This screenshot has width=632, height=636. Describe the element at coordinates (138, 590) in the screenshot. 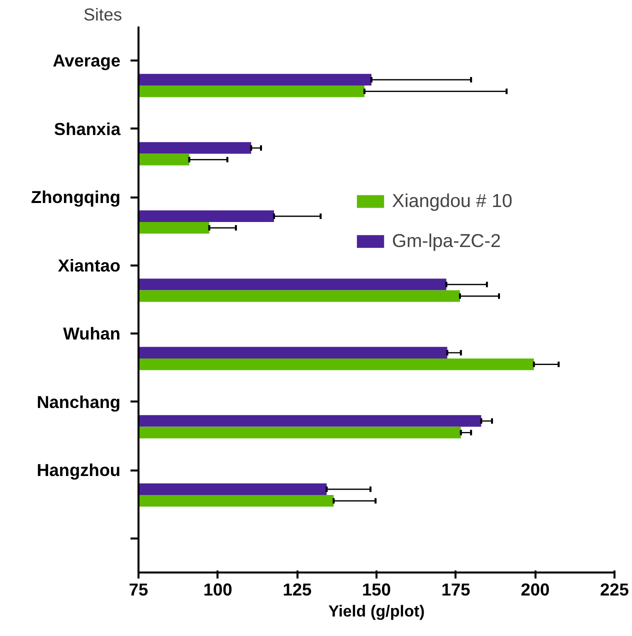

I see `x-tick-label: 75` at that location.